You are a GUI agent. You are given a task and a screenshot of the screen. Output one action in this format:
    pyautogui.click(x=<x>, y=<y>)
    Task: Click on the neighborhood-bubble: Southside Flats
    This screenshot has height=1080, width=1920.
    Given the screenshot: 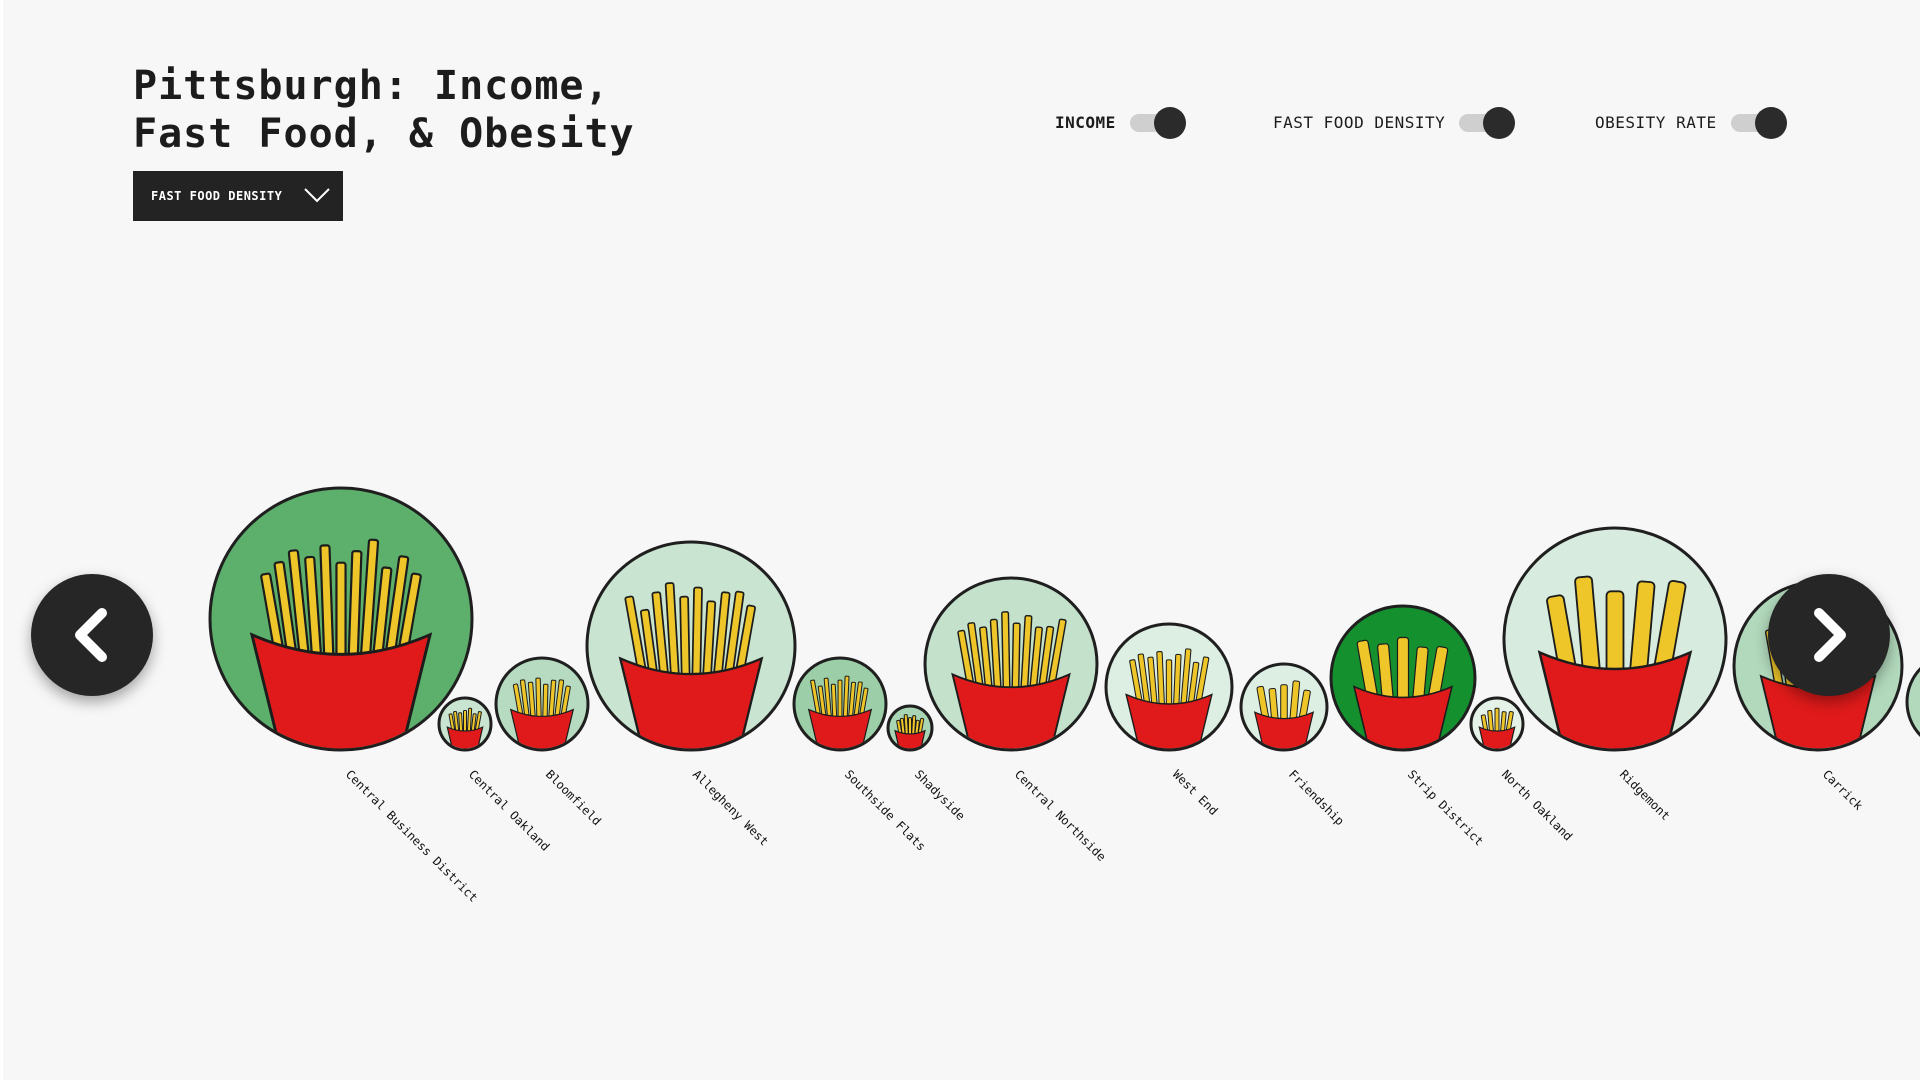 What is the action you would take?
    pyautogui.click(x=860, y=755)
    